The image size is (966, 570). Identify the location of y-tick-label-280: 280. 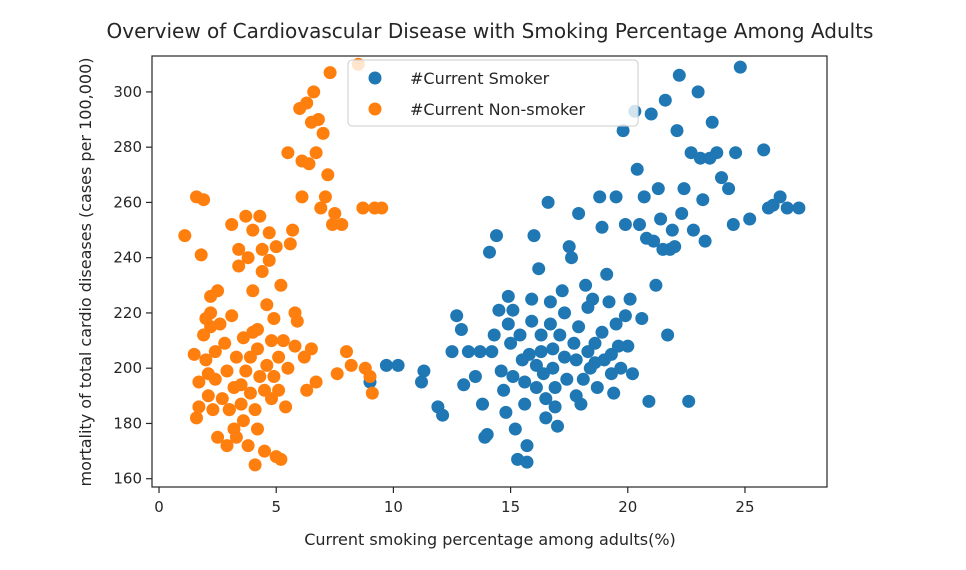
(127, 147).